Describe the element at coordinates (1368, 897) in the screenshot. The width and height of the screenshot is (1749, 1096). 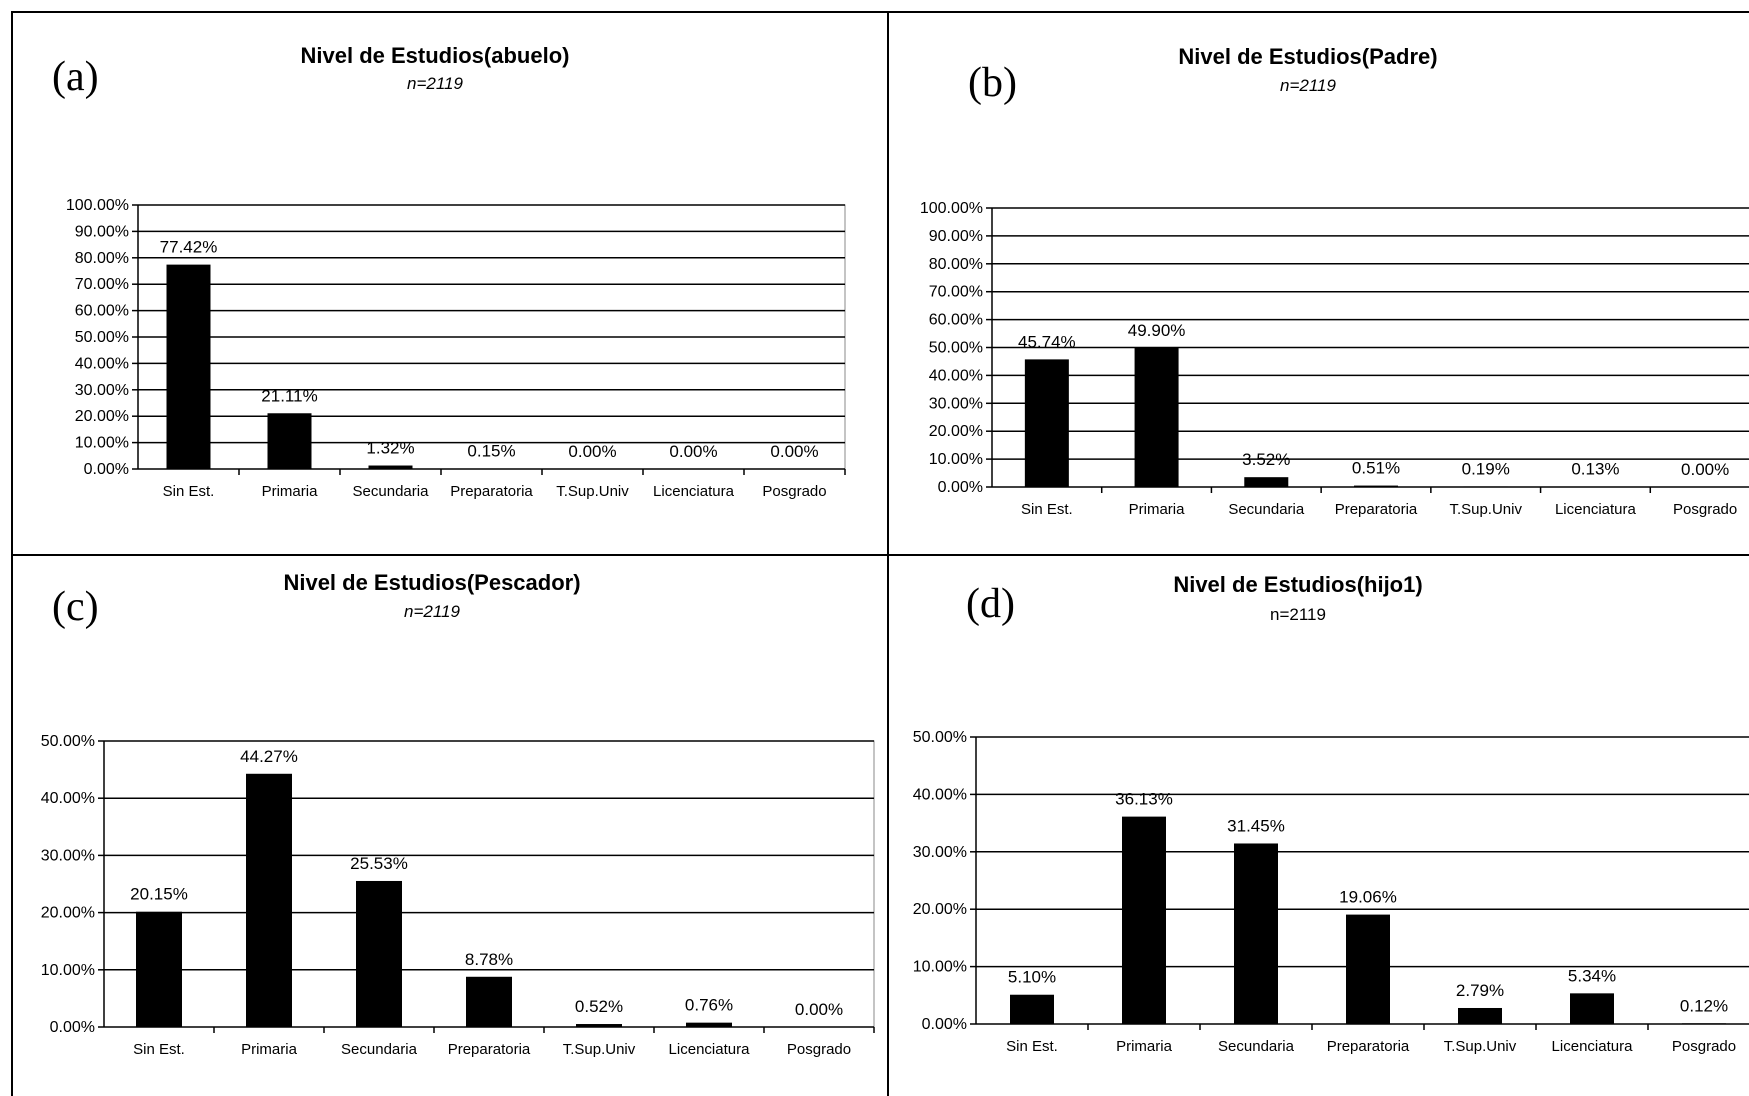
I see `data-label: 19.06%` at that location.